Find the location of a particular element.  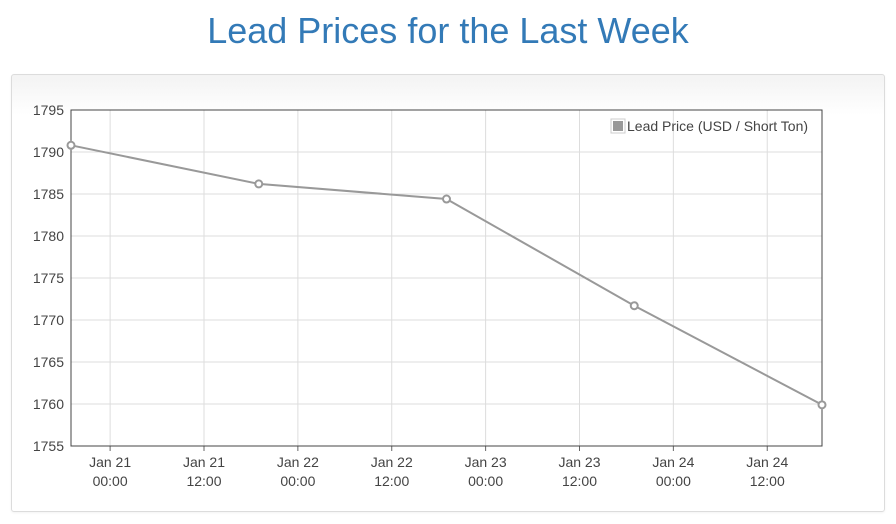

y-tick-label: 1795 is located at coordinates (48, 110).